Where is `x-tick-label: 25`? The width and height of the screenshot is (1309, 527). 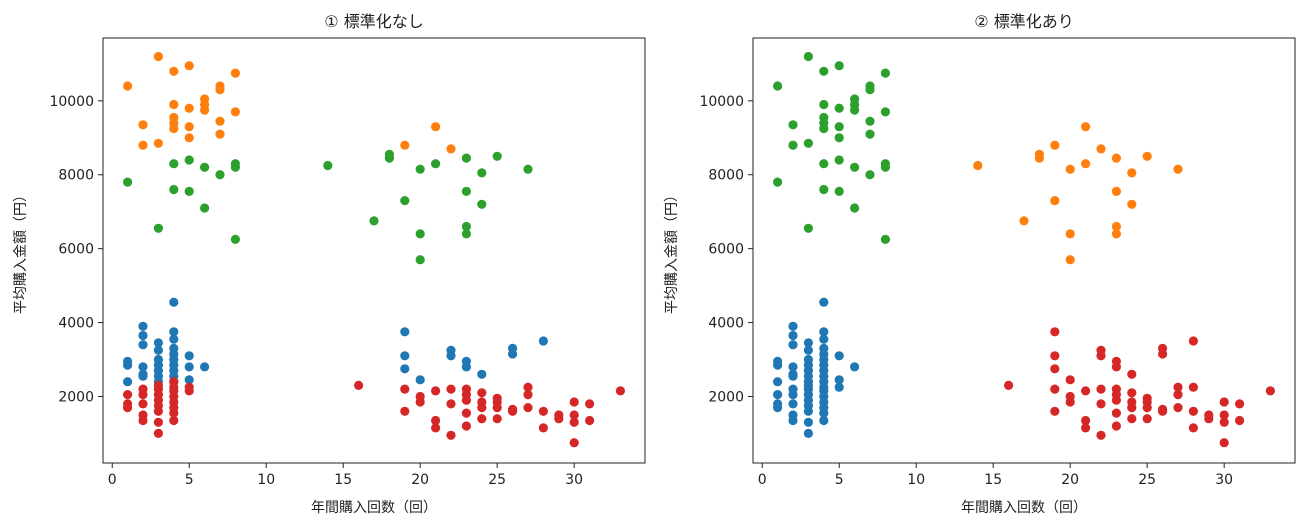
x-tick-label: 25 is located at coordinates (1147, 480).